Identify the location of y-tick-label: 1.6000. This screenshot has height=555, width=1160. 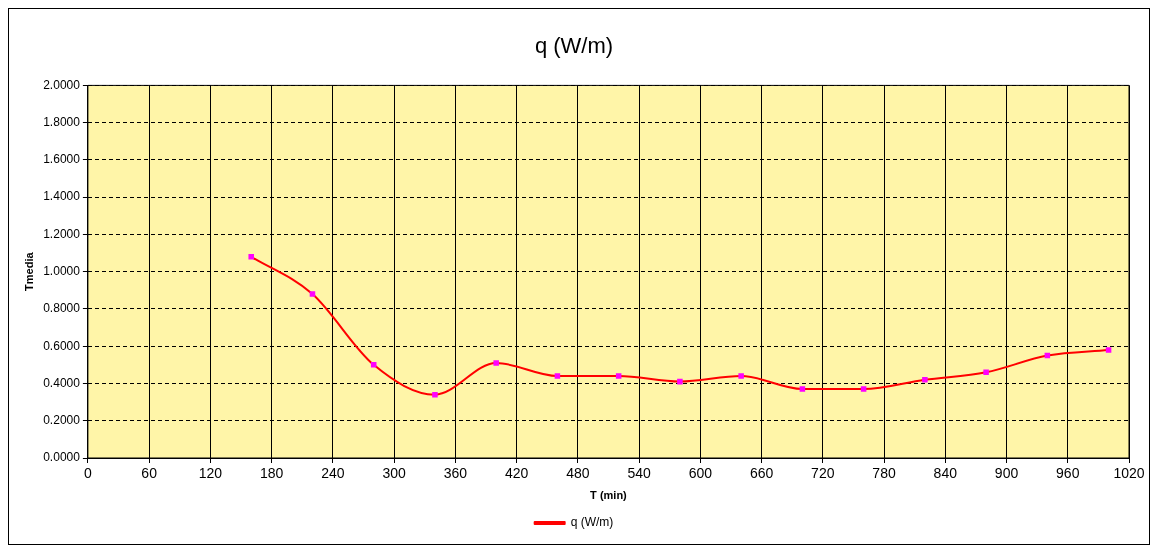
(62, 159).